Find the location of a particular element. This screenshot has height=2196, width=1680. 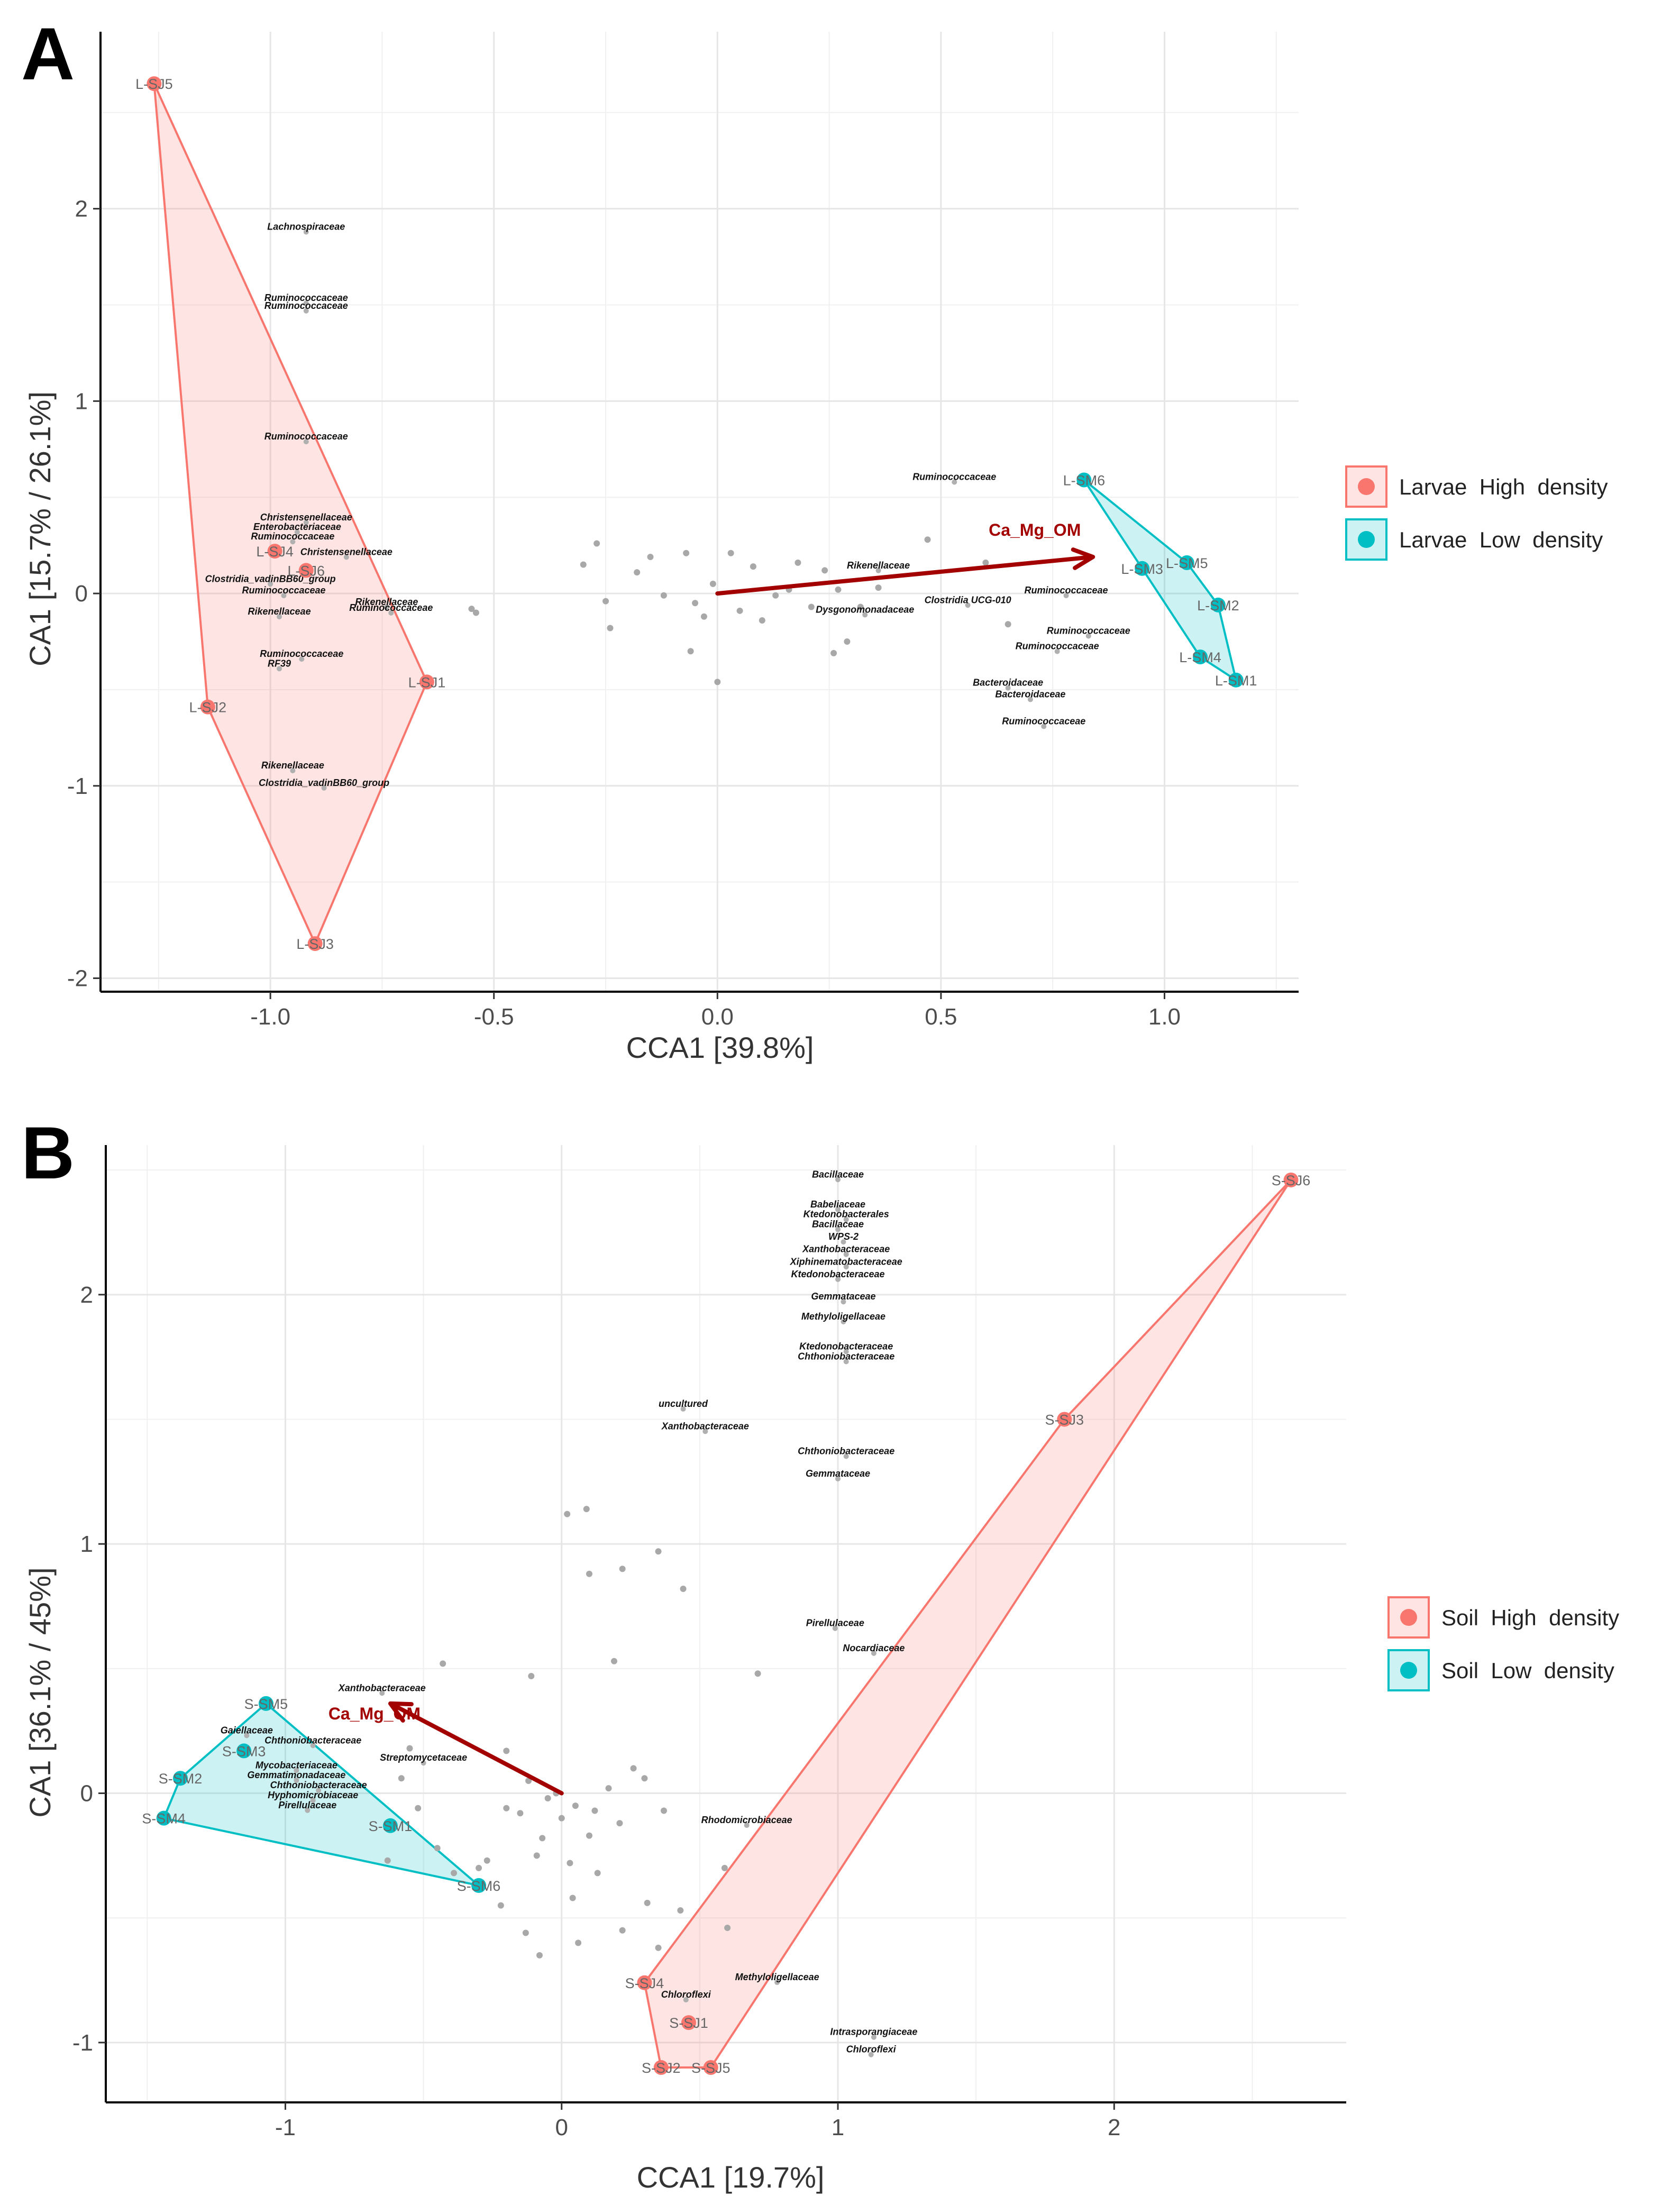

panel-b-legend: Soil High density Soil Low density is located at coordinates (1503, 1644).